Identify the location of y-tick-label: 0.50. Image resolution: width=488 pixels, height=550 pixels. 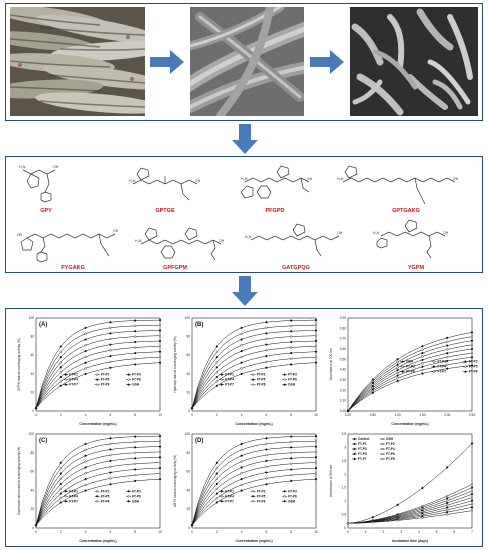
(343, 359).